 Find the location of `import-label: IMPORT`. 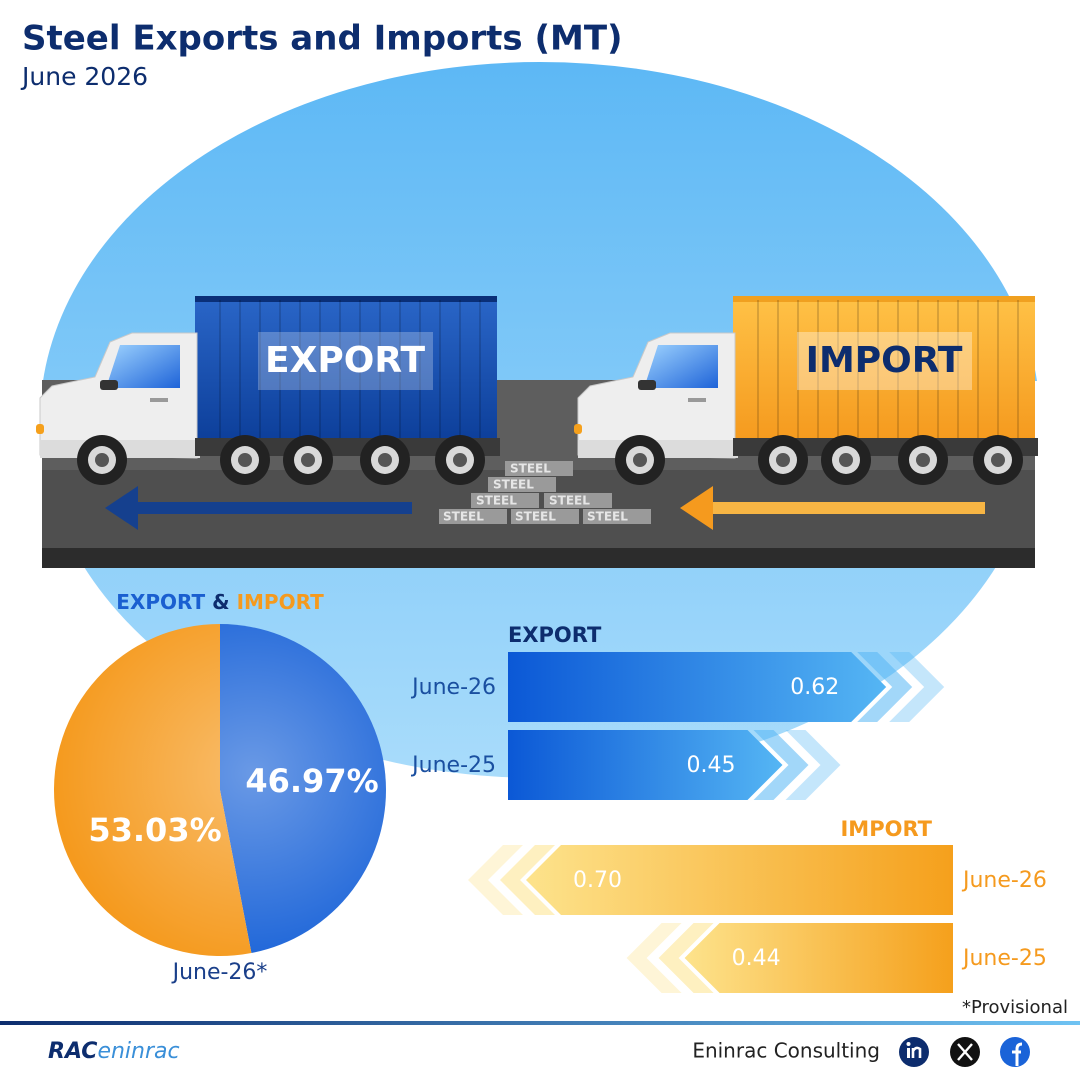

import-label: IMPORT is located at coordinates (884, 360).